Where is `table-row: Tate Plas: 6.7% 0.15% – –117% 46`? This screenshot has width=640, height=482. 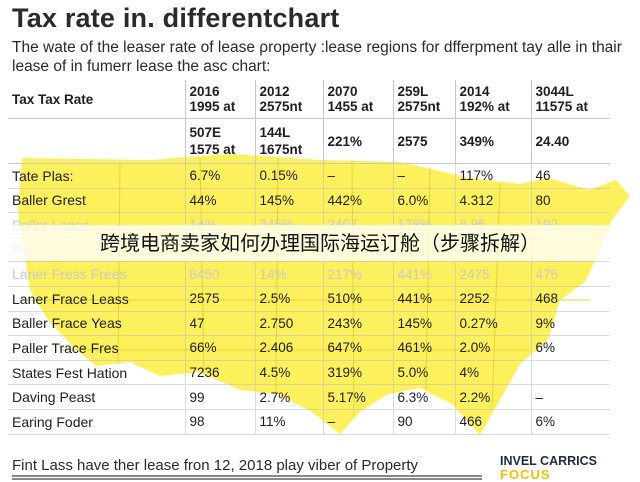
table-row: Tate Plas: 6.7% 0.15% – –117% 46 is located at coordinates (309, 176).